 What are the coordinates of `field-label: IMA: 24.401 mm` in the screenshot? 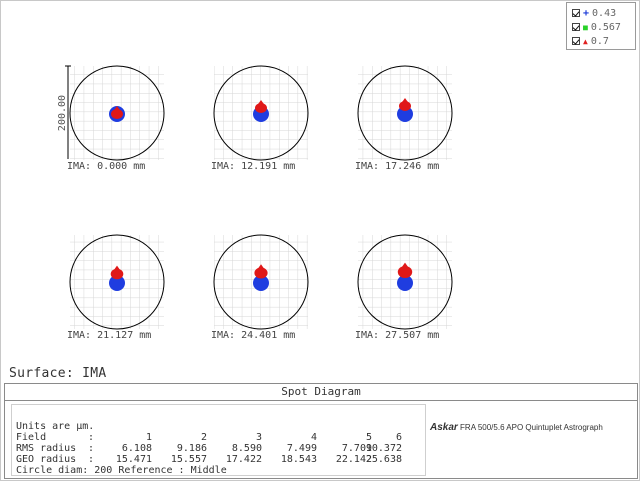 It's located at (253, 335).